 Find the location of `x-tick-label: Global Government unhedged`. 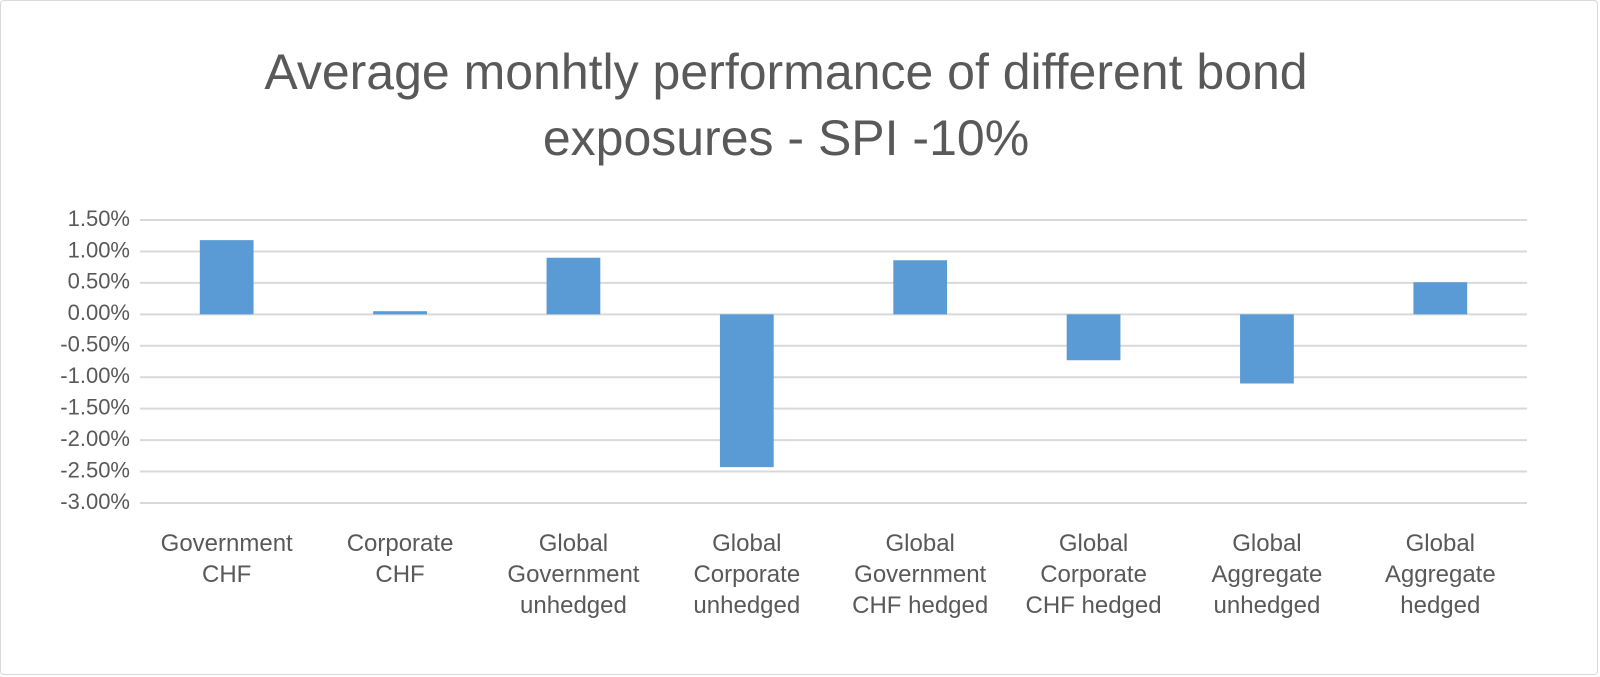

x-tick-label: Global Government unhedged is located at coordinates (573, 574).